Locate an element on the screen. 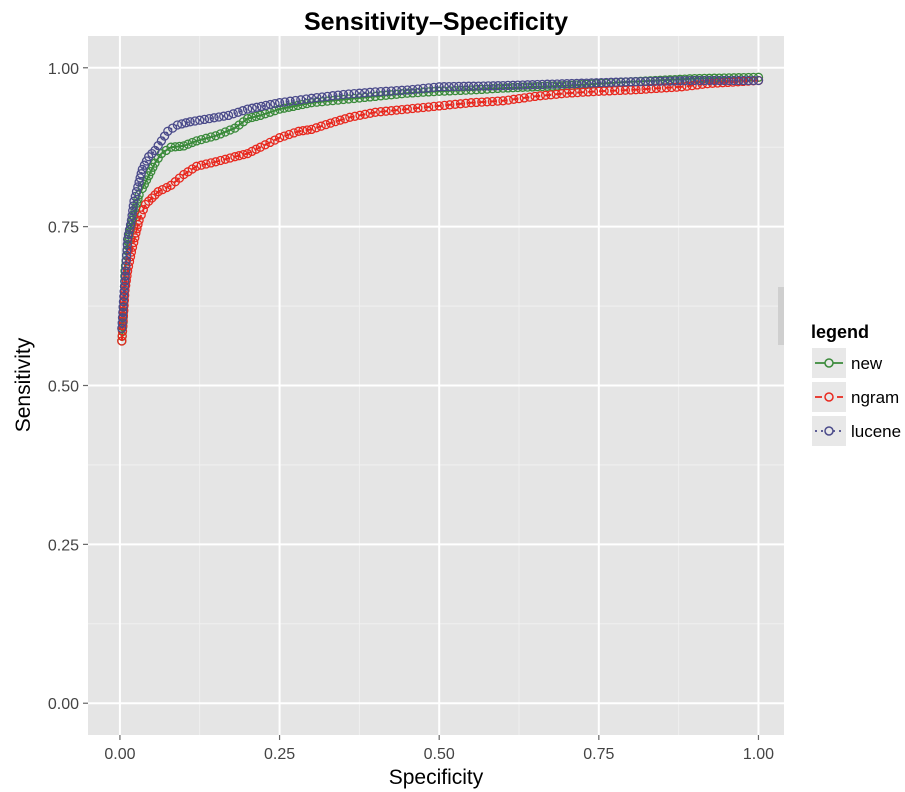 The width and height of the screenshot is (905, 792). legend: legend new ngram lucene is located at coordinates (856, 384).